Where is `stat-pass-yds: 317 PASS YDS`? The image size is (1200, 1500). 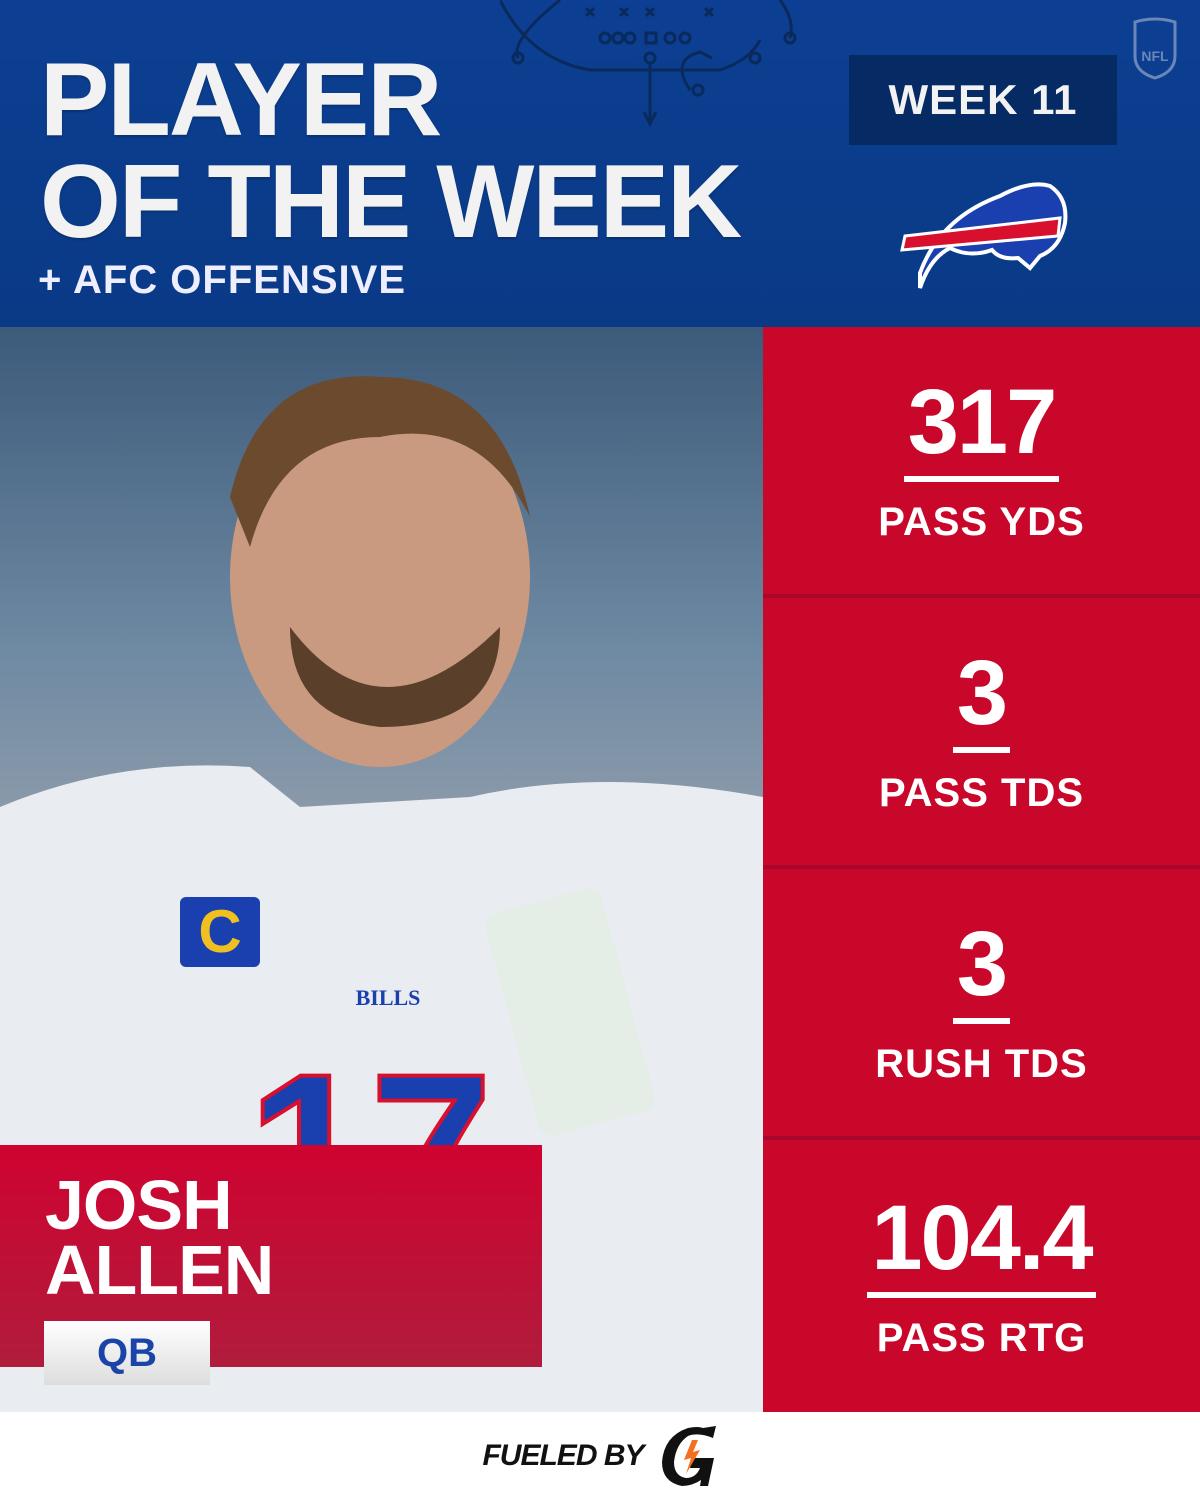 stat-pass-yds: 317 PASS YDS is located at coordinates (981, 462).